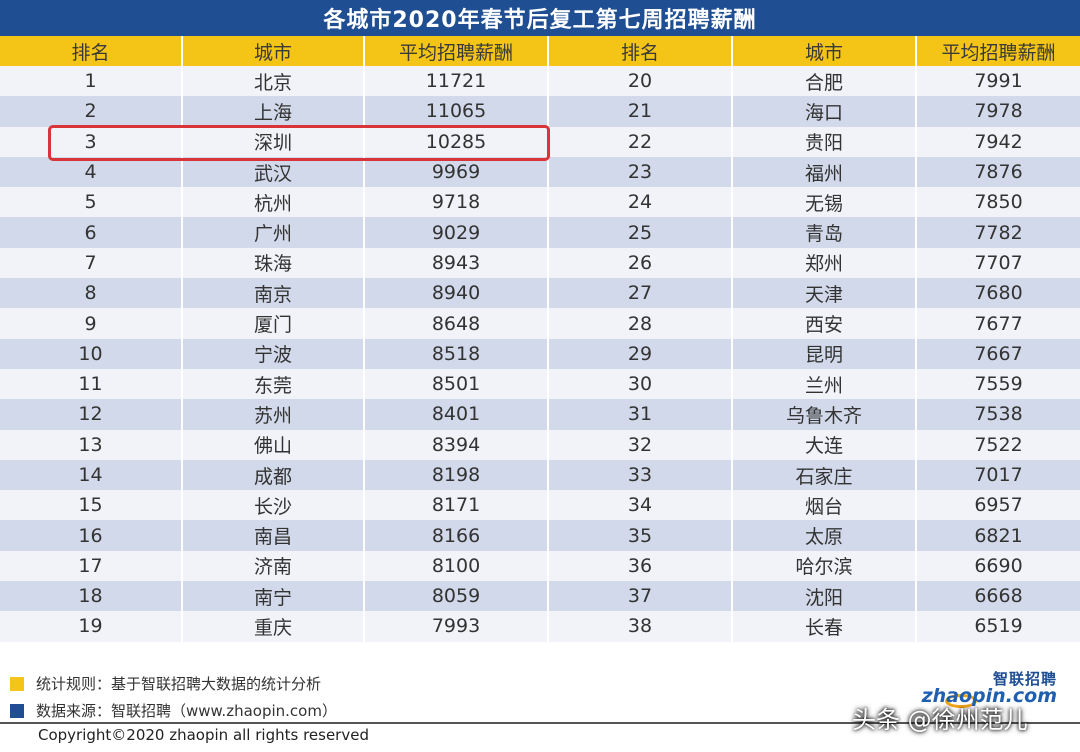  What do you see at coordinates (998, 81) in the screenshot?
I see `cell-salary-right: 7991` at bounding box center [998, 81].